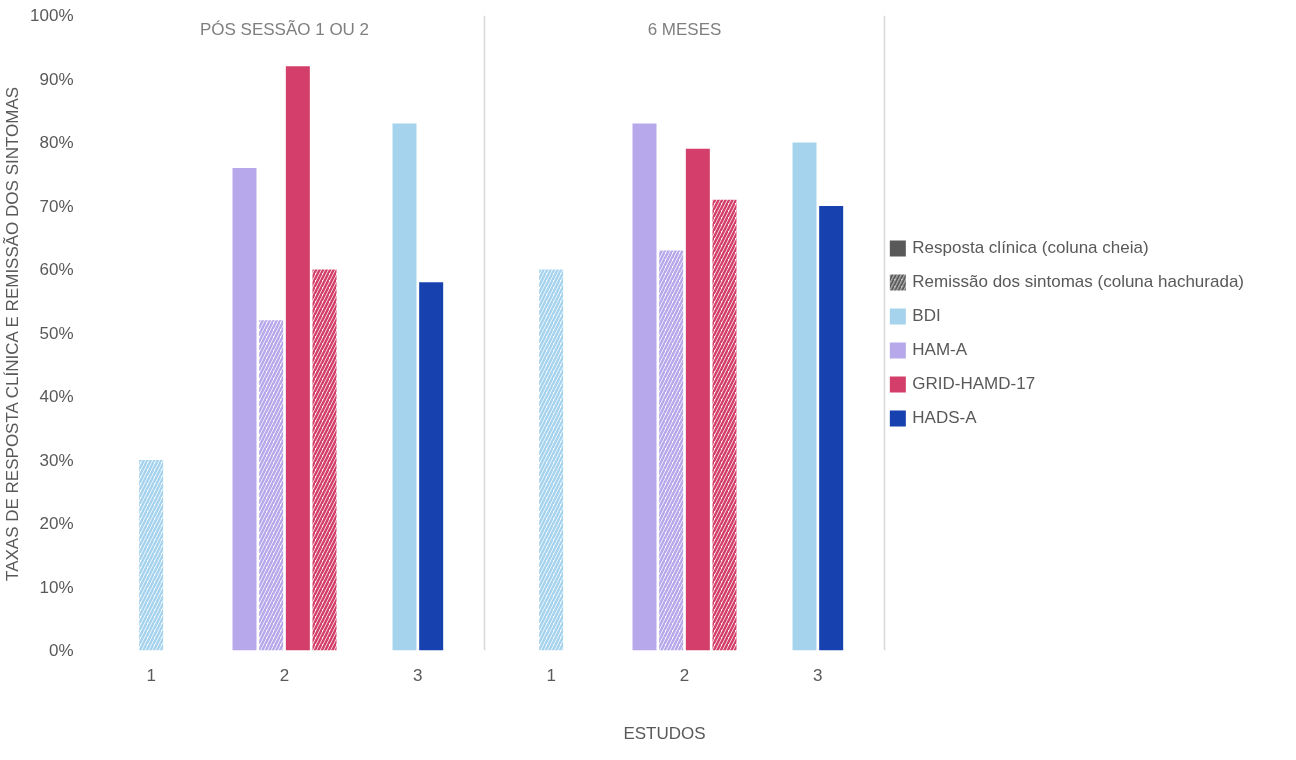 The image size is (1296, 760). Describe the element at coordinates (944, 417) in the screenshot. I see `legend-label: HADS-A` at that location.